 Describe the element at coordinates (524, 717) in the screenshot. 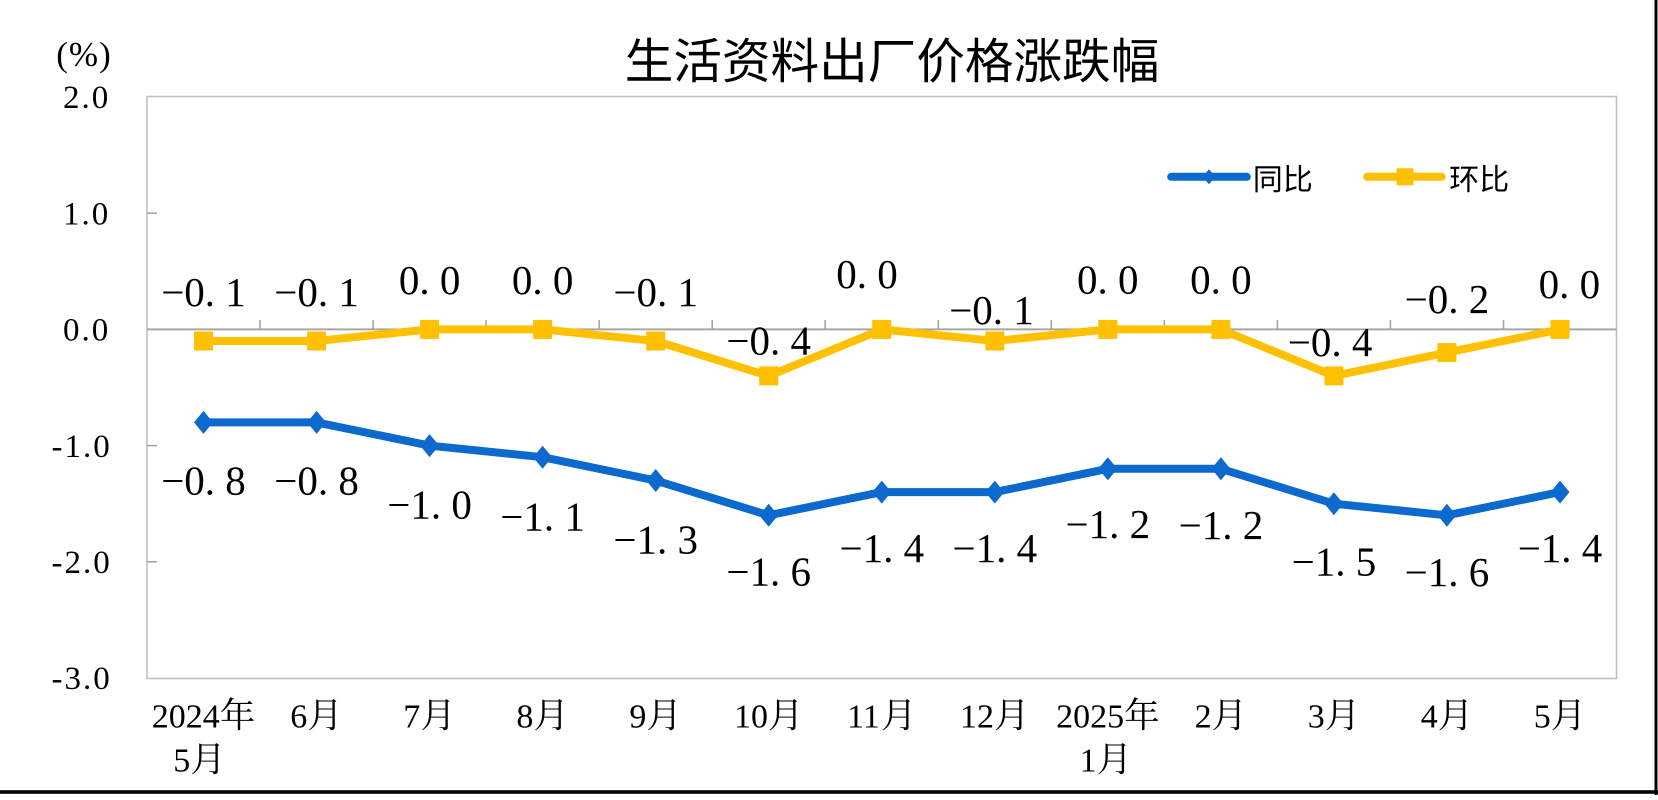

I see `svg-text: 8` at that location.